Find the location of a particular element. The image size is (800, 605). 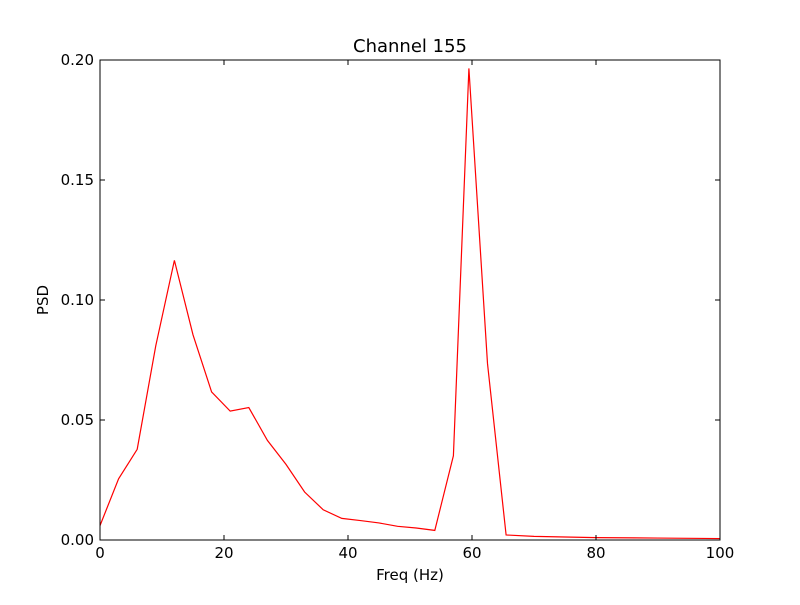

x-axis-label: Freq (Hz) is located at coordinates (410, 575).